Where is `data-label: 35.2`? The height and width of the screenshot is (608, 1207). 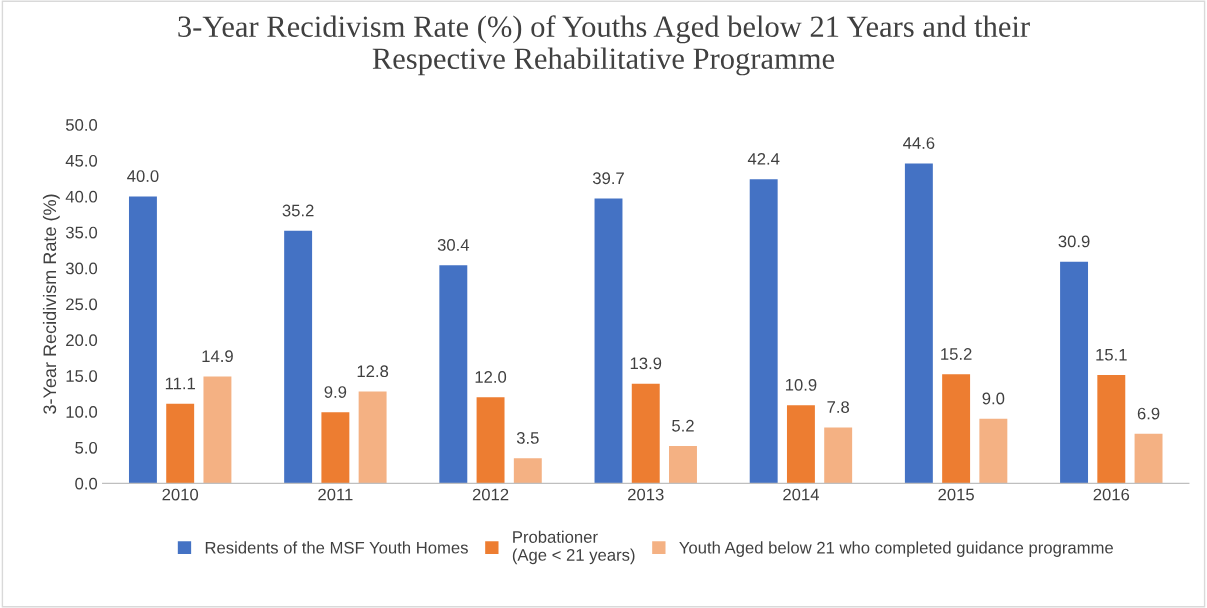
data-label: 35.2 is located at coordinates (298, 210).